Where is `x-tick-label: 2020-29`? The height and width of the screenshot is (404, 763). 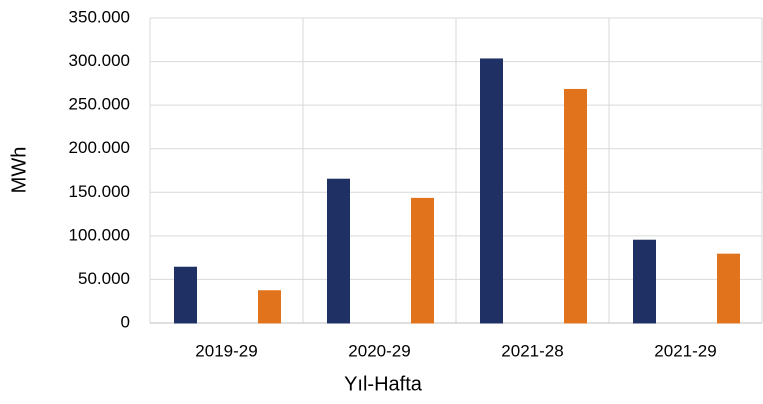 x-tick-label: 2020-29 is located at coordinates (379, 350).